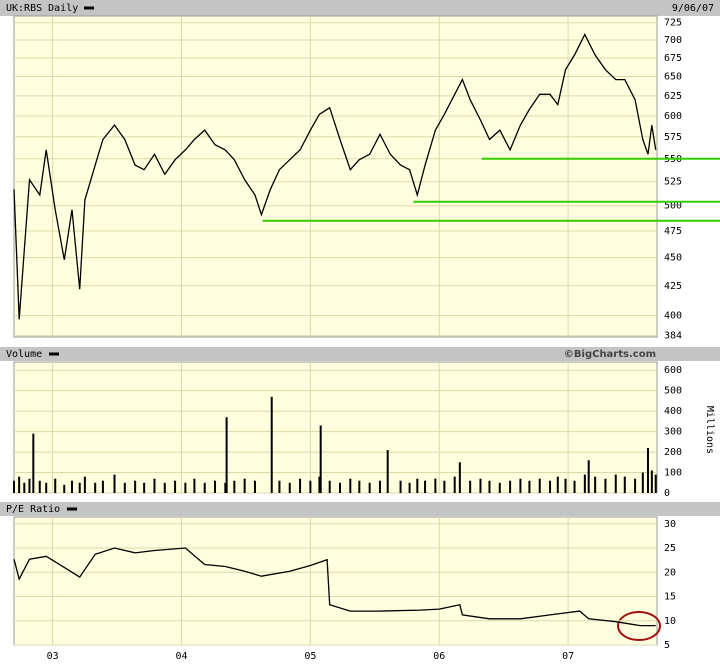 The width and height of the screenshot is (720, 665). I want to click on y-tick-label: 675, so click(673, 58).